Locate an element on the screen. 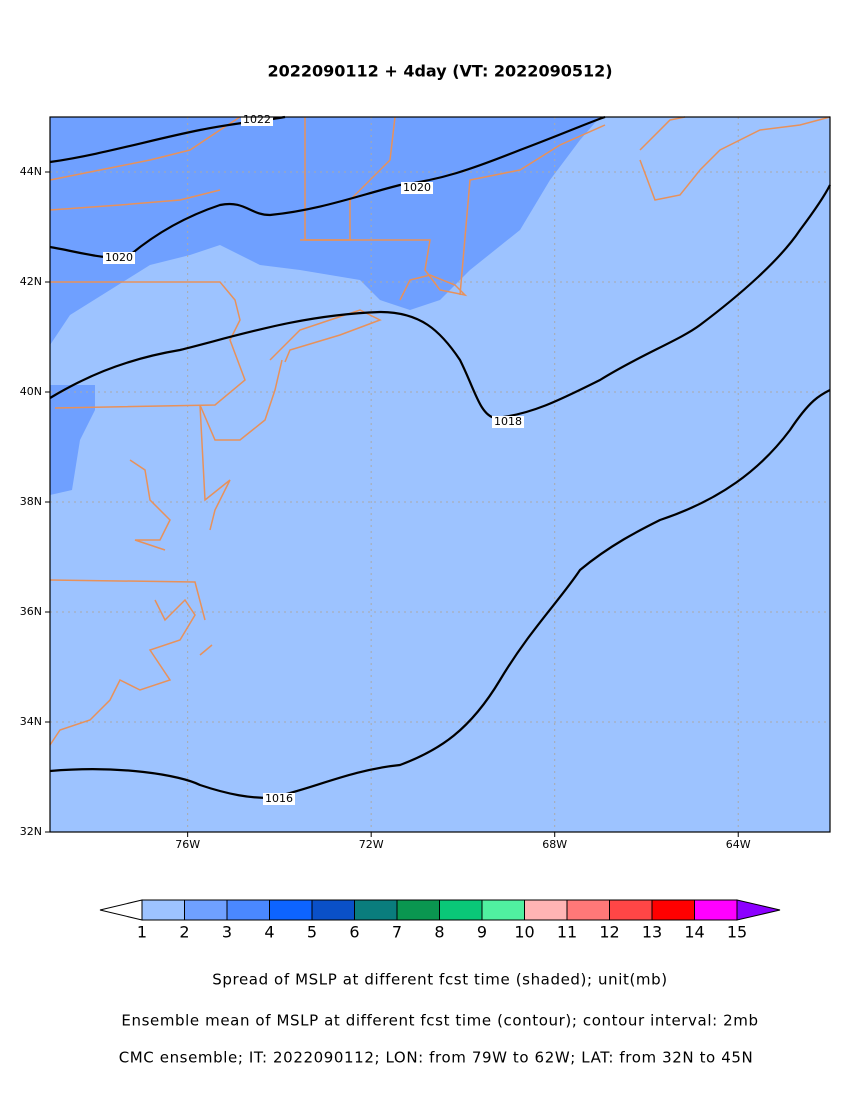 This screenshot has height=1104, width=850. x-tick-label: 64W is located at coordinates (738, 844).